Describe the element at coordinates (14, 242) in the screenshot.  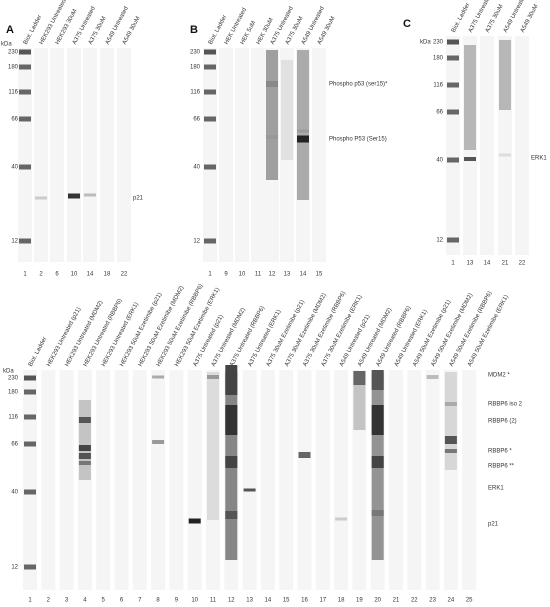
I see `kda-label: 12` at that location.